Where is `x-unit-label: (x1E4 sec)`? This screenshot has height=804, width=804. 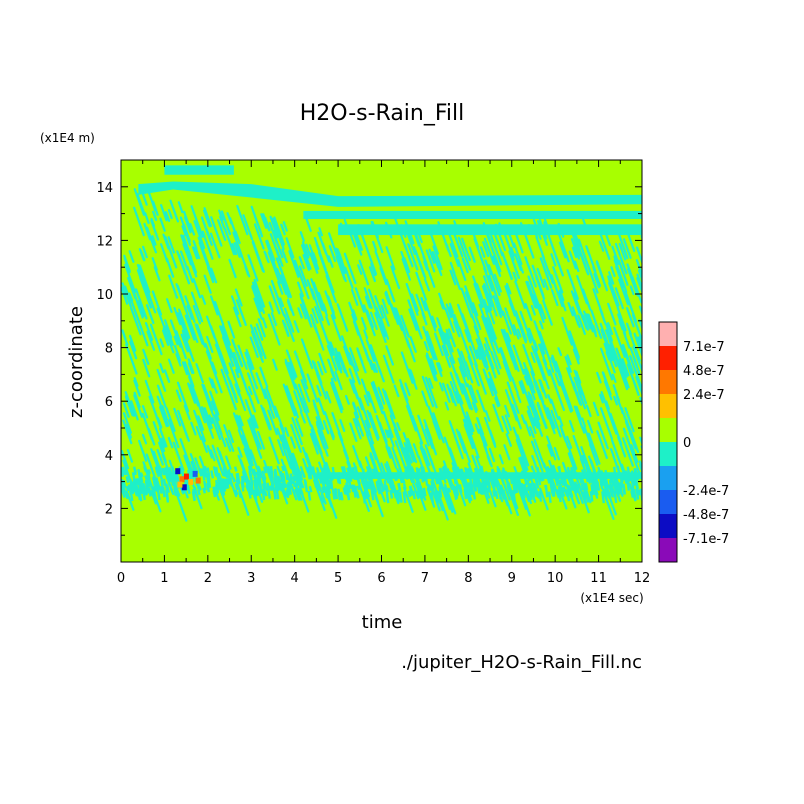 x-unit-label: (x1E4 sec) is located at coordinates (611, 598).